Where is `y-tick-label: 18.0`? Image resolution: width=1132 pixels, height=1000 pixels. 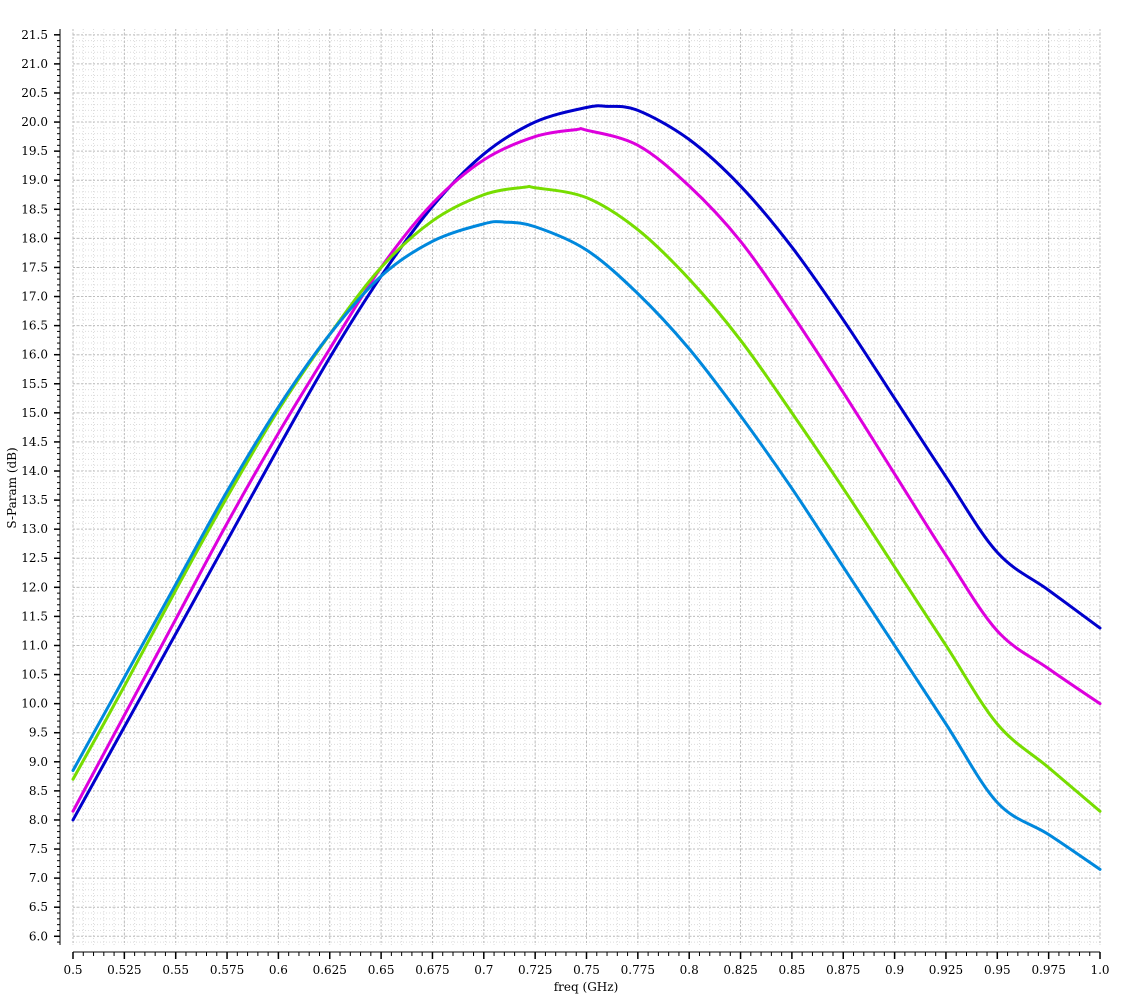
y-tick-label: 18.0 is located at coordinates (34, 238).